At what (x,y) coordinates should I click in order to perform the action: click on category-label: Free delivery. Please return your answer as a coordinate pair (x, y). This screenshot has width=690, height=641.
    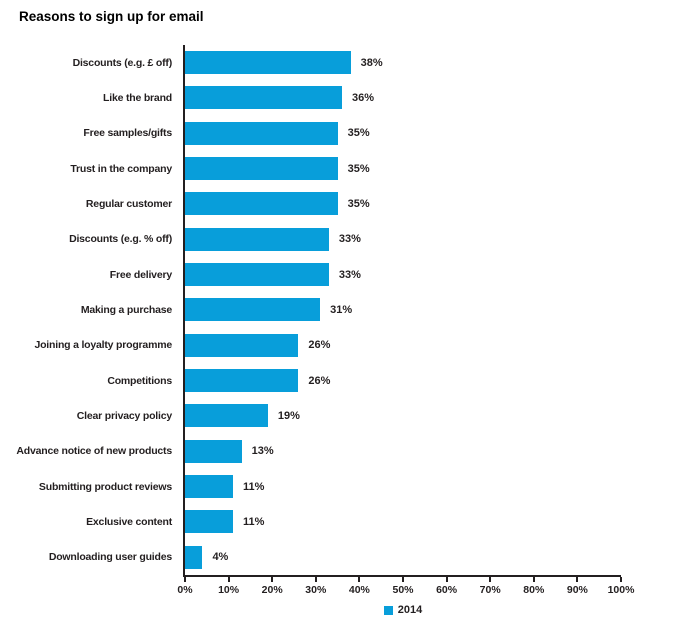
    Looking at the image, I should click on (140, 274).